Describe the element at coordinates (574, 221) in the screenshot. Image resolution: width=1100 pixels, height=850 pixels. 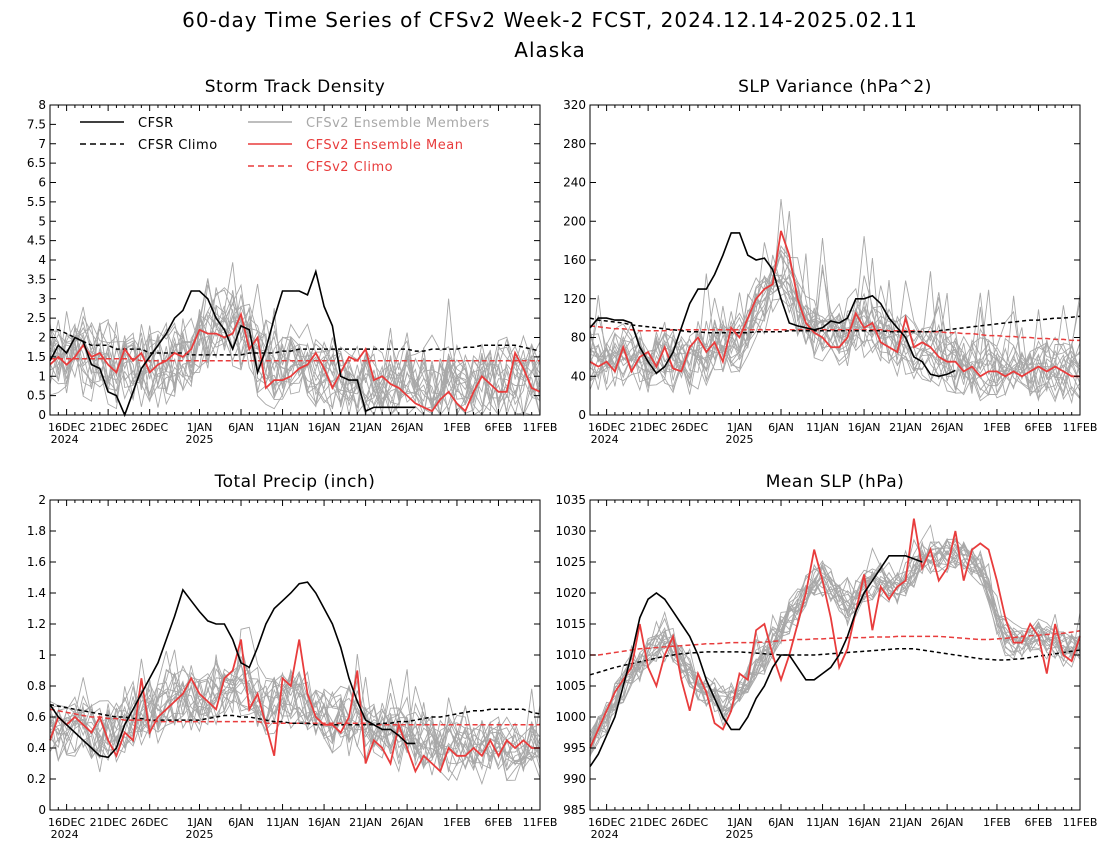
I see `y-tick-label: 200` at that location.